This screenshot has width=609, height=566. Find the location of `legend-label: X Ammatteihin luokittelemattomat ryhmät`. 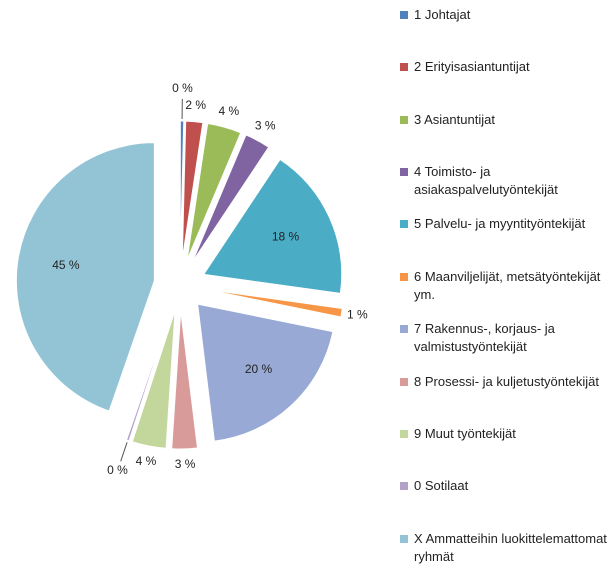

legend-label: X Ammatteihin luokittelemattomat ryhmät is located at coordinates (510, 547).